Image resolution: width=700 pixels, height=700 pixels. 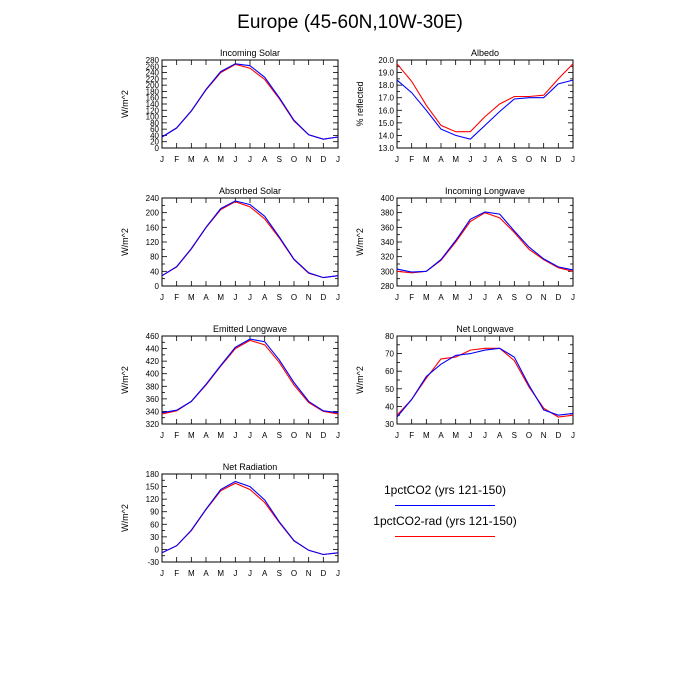 What do you see at coordinates (485, 53) in the screenshot?
I see `chart-title: Albedo` at bounding box center [485, 53].